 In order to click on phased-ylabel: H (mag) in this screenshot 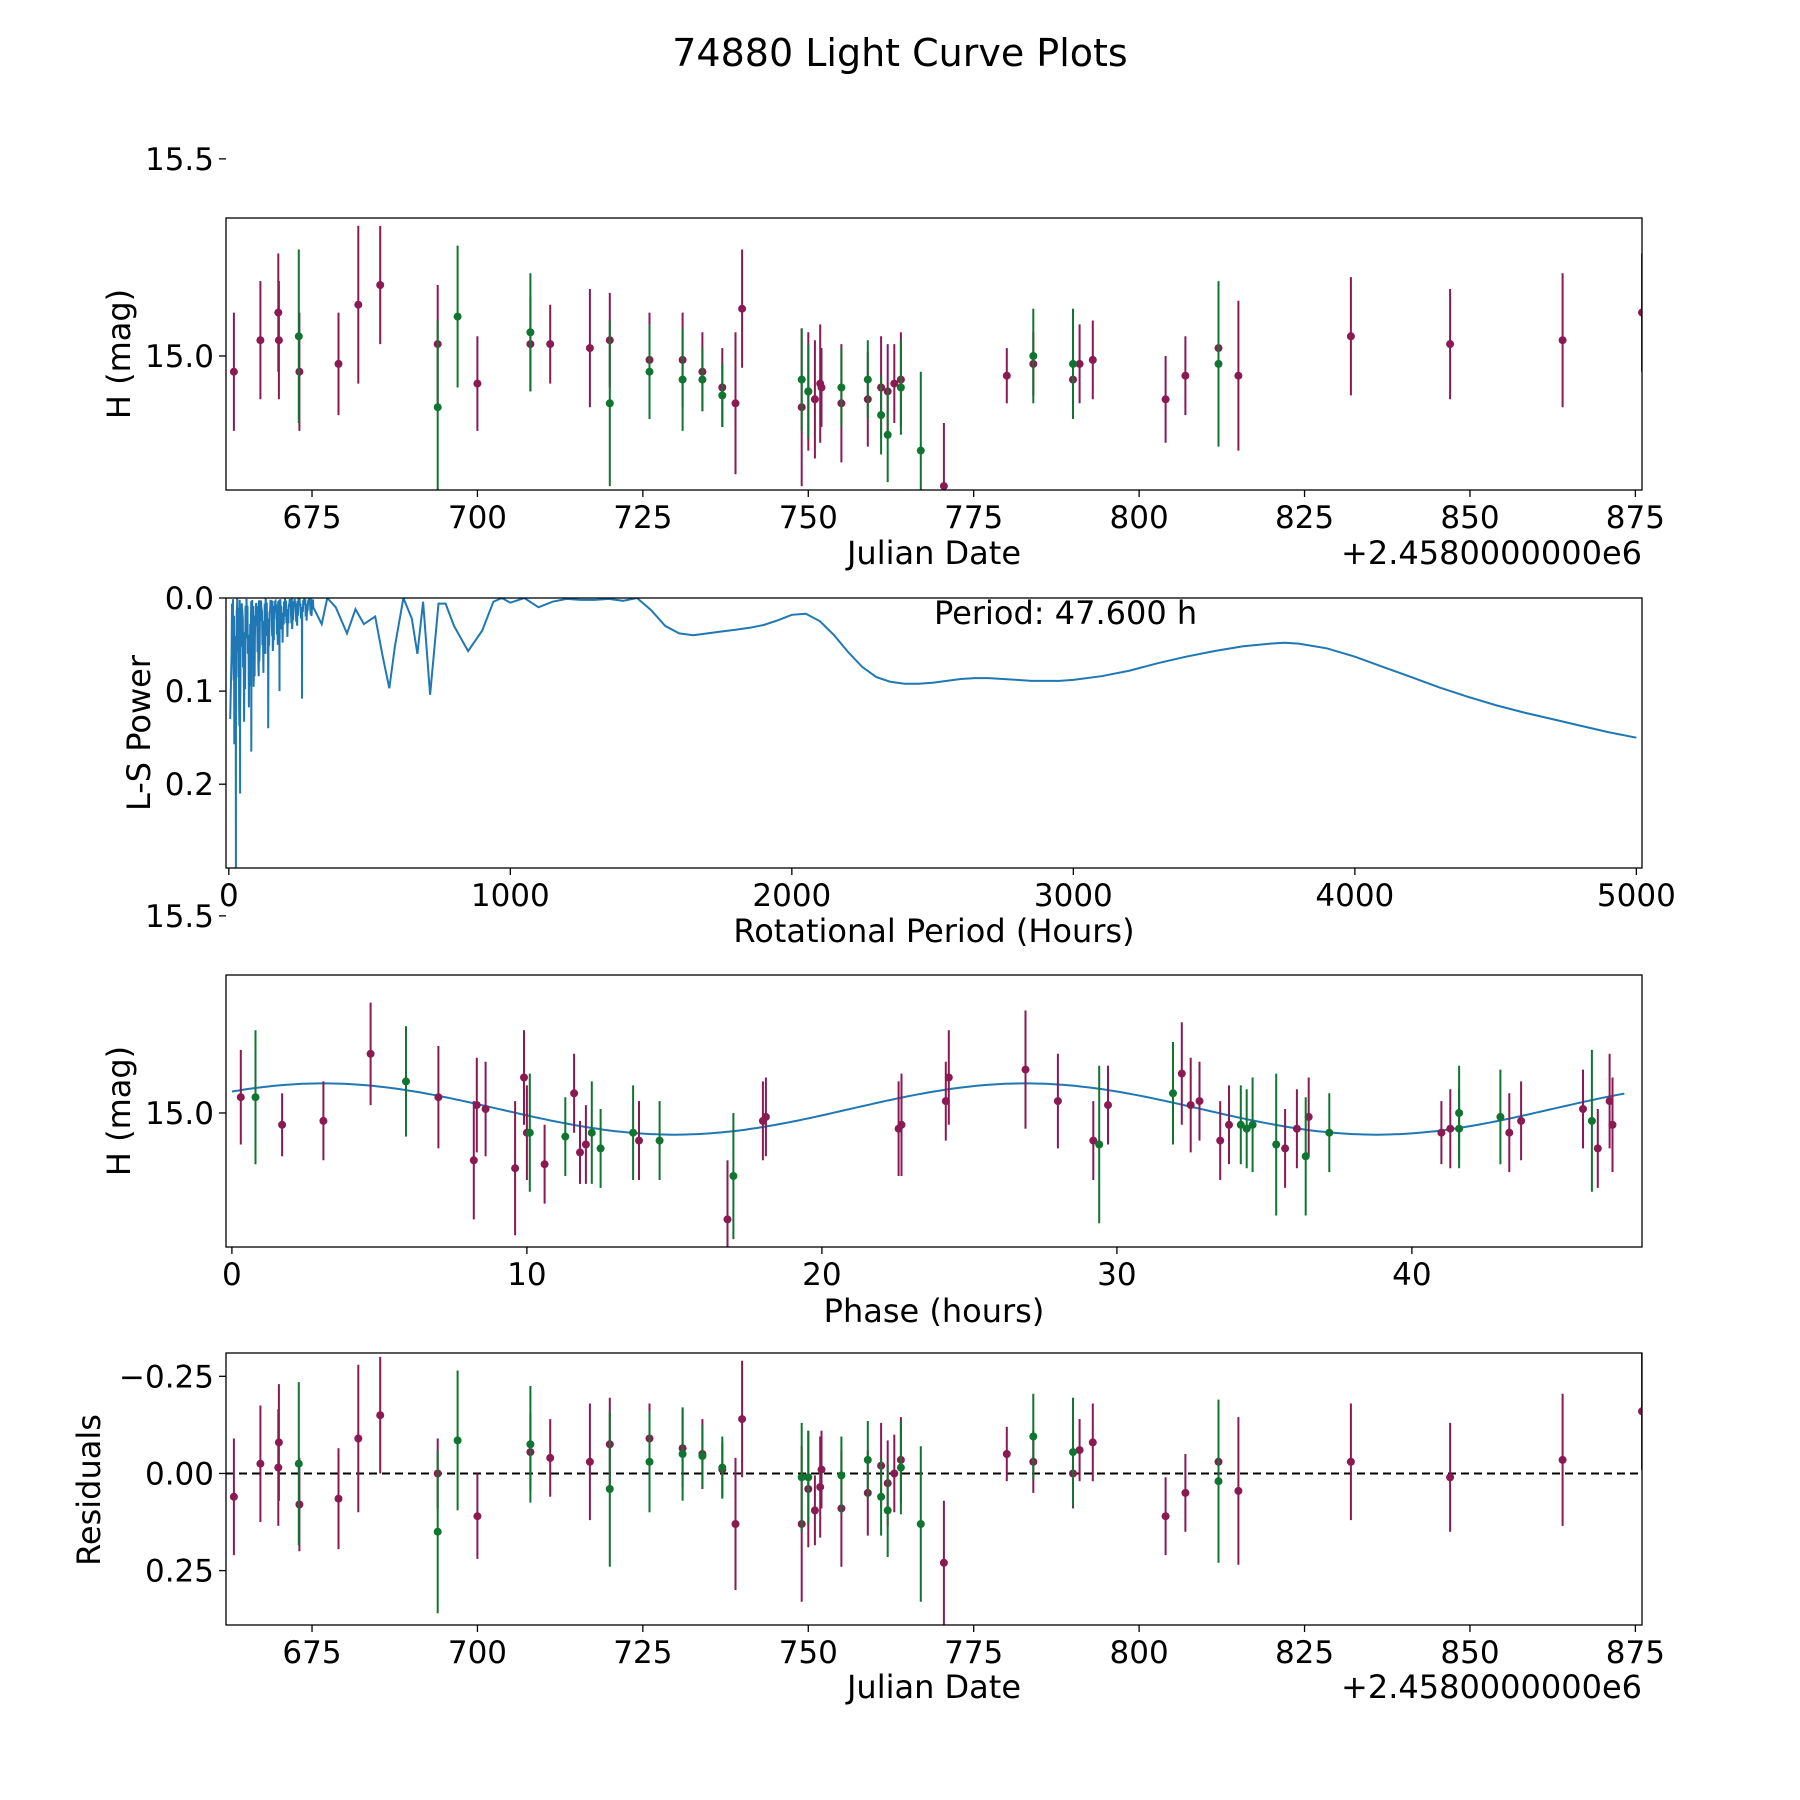, I will do `click(119, 1111)`.